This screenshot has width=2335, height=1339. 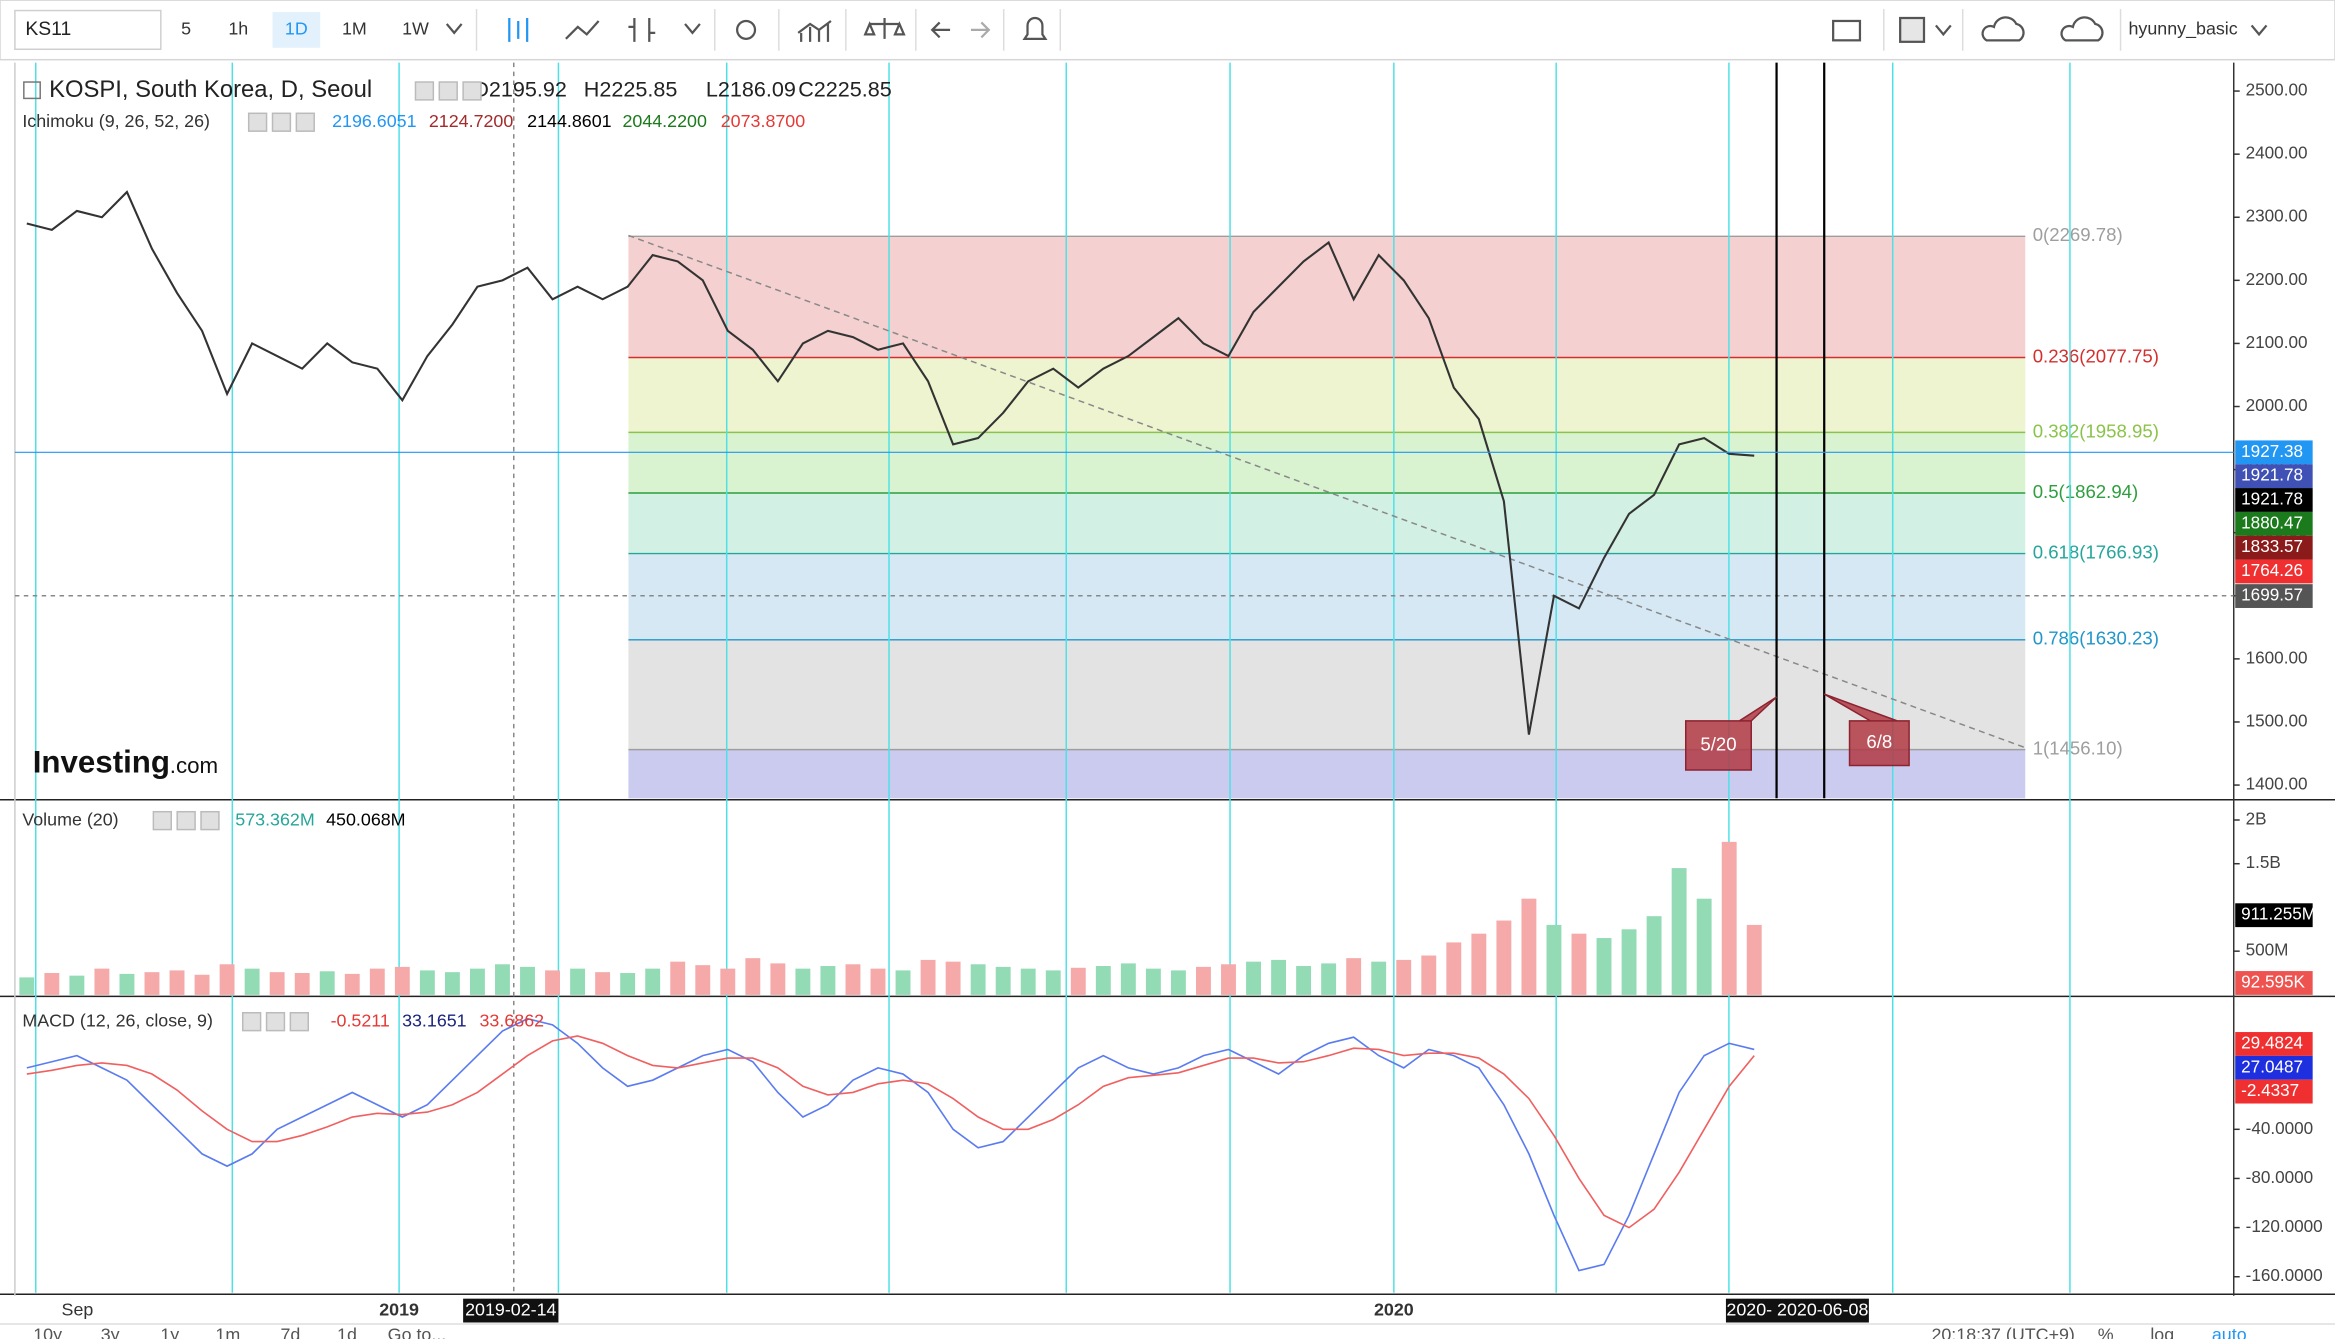 What do you see at coordinates (186, 29) in the screenshot?
I see `interval-button: 5` at bounding box center [186, 29].